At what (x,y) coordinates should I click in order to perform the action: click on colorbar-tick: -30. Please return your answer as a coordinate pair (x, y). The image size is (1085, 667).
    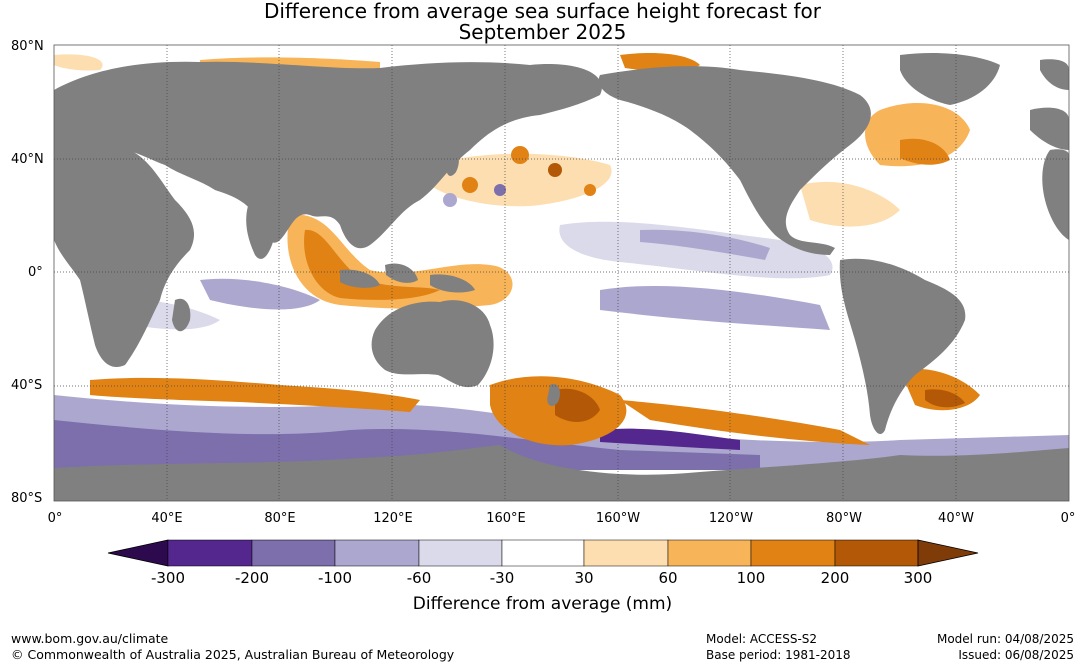
    Looking at the image, I should click on (502, 578).